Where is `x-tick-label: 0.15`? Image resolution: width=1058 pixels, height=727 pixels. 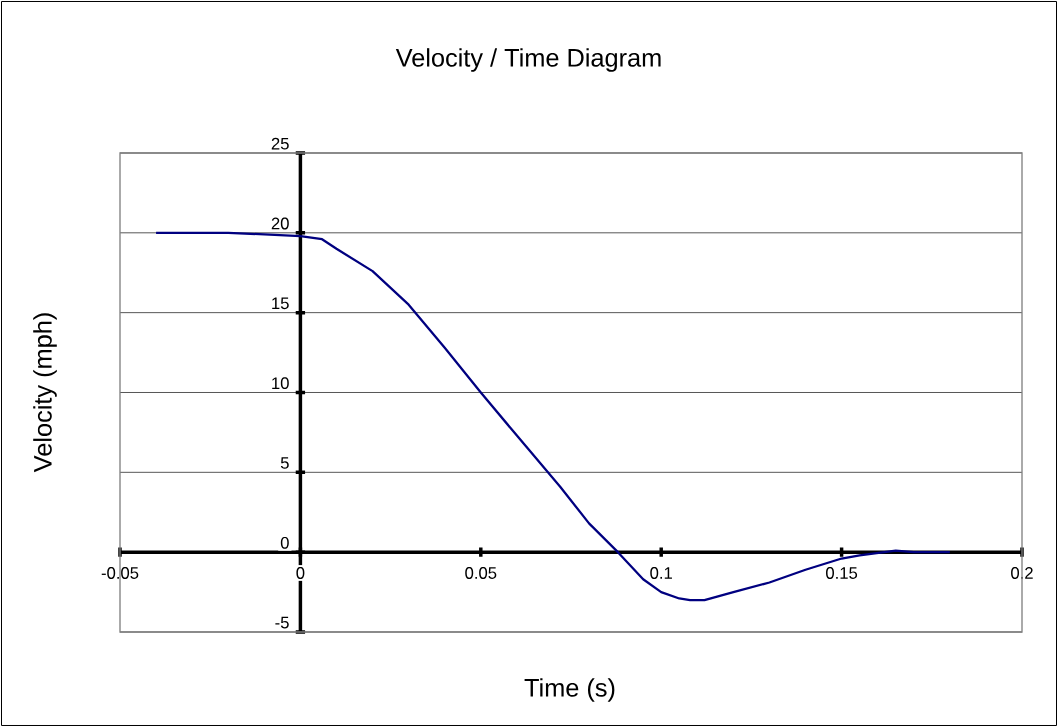
x-tick-label: 0.15 is located at coordinates (842, 573).